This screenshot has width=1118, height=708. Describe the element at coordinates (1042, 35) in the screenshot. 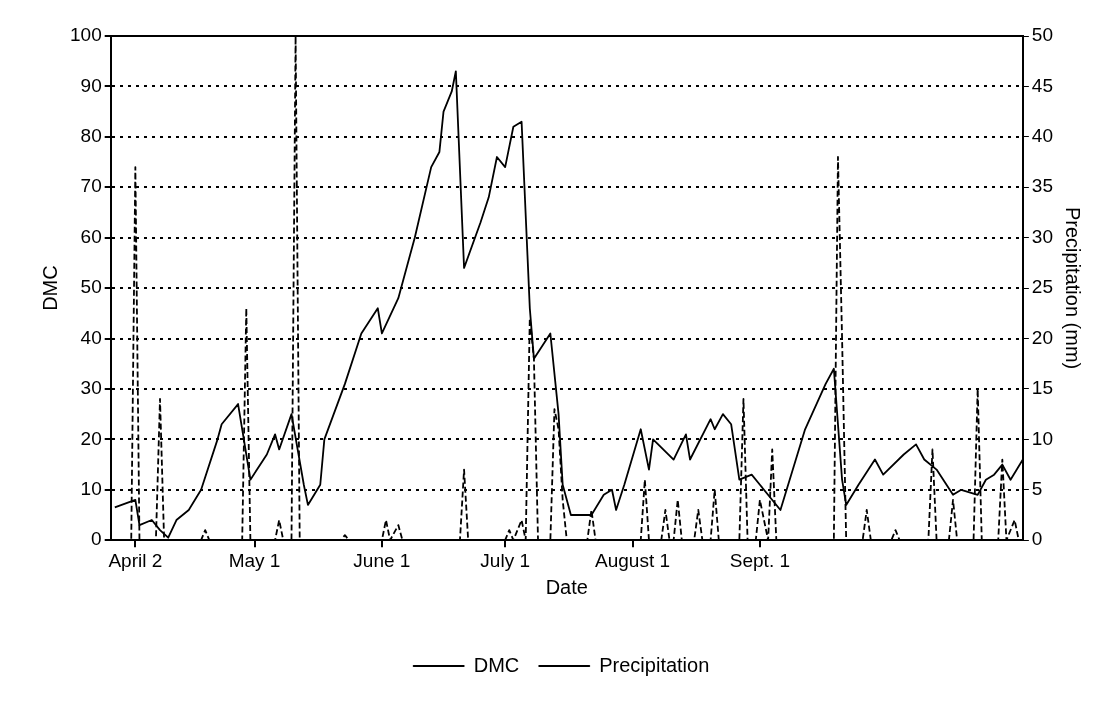

I see `y2-tick-label: 50` at that location.